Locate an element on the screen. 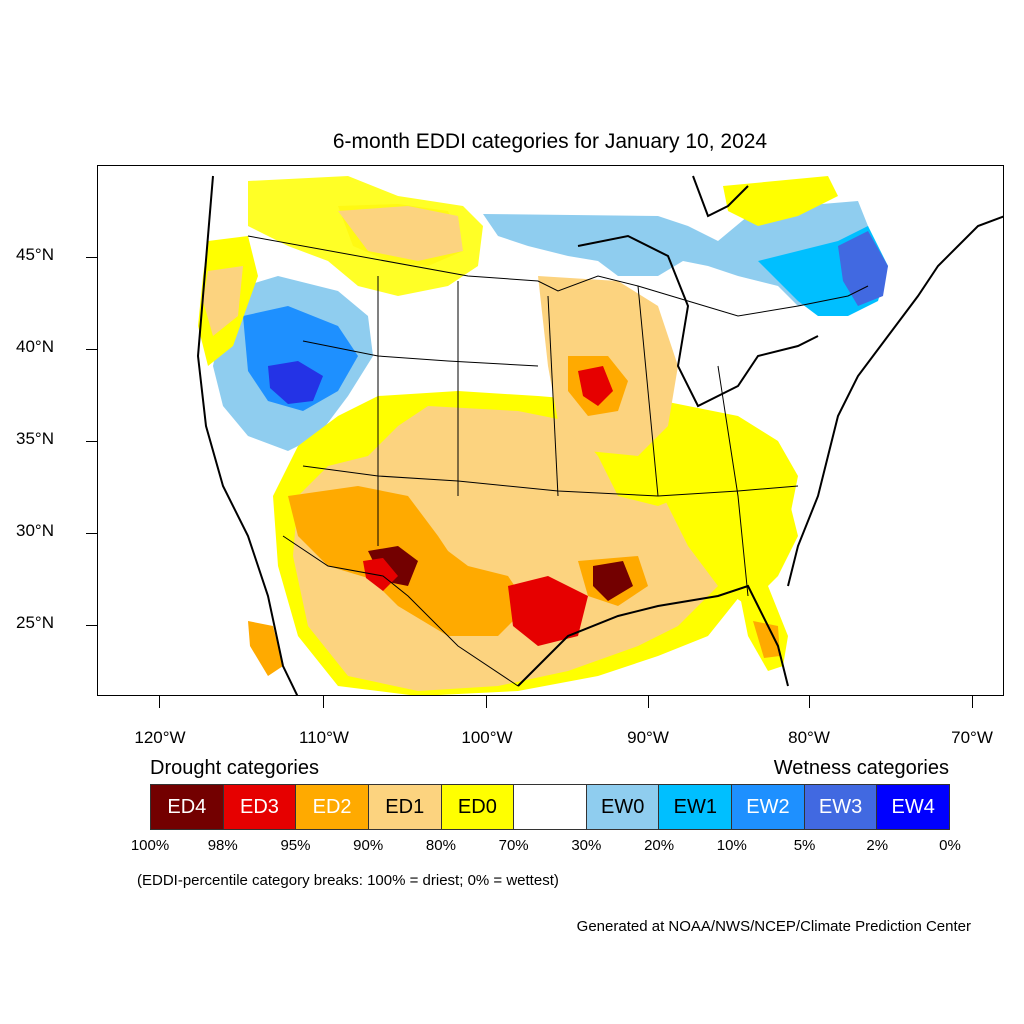 The width and height of the screenshot is (1024, 1024). legend-bar: ED4 ED3 ED2 ED1 ED0 EW0 EW1 EW2 EW3 EW4 is located at coordinates (550, 807).